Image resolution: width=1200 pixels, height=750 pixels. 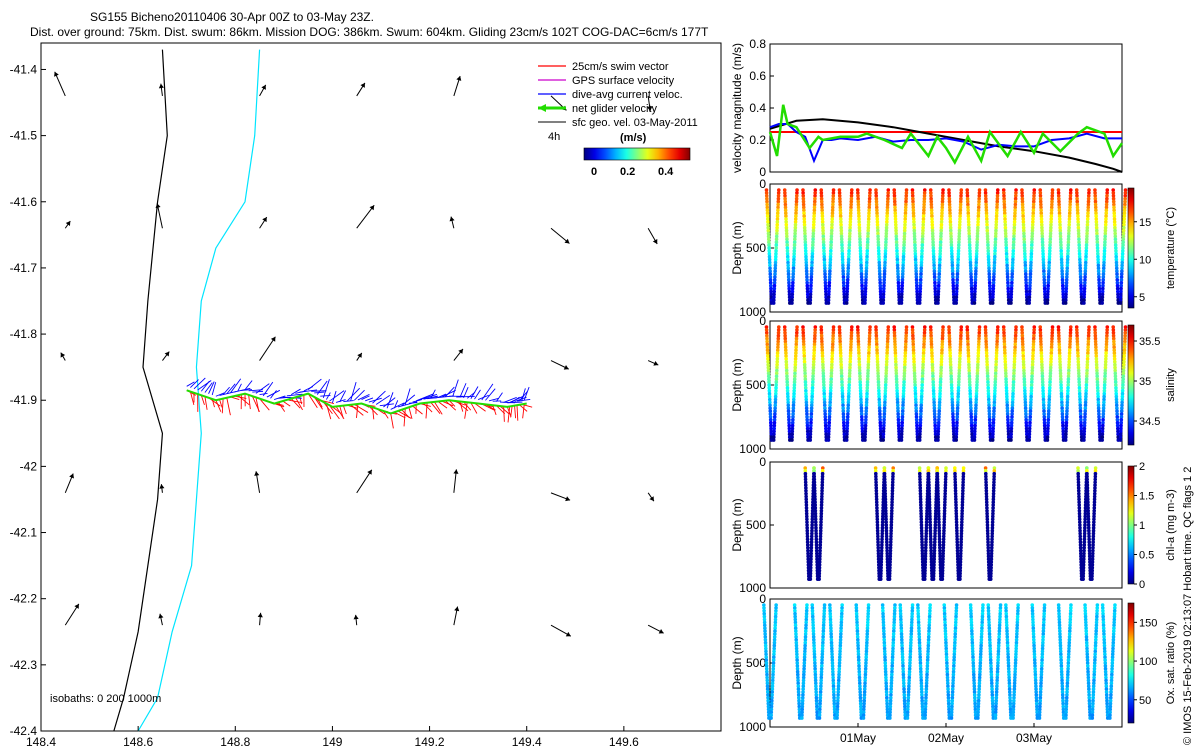 I want to click on legend-label-gps: GPS surface velocity, so click(x=623, y=81).